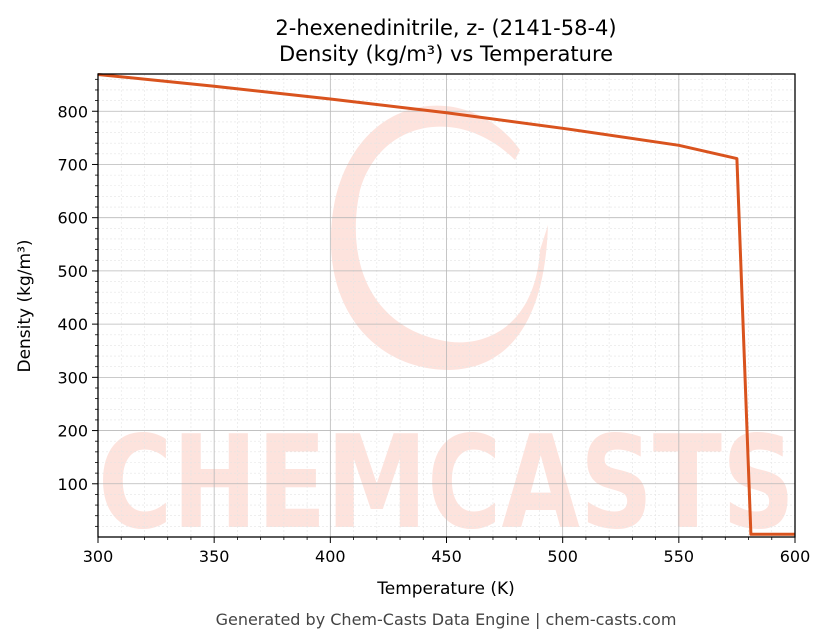 The width and height of the screenshot is (830, 644). I want to click on watermark-logo-arc, so click(439, 237).